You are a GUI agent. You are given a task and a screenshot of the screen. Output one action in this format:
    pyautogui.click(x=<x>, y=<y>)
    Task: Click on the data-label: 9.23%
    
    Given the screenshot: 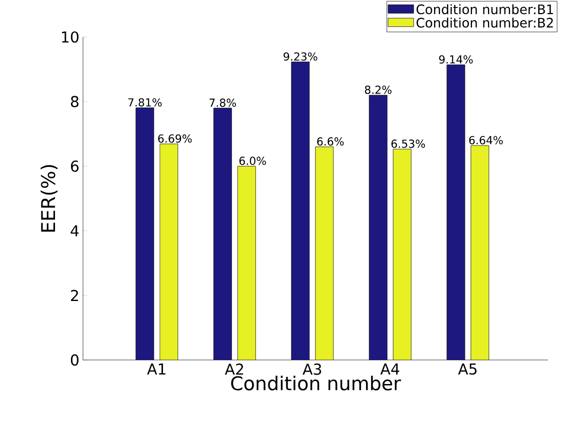 What is the action you would take?
    pyautogui.click(x=301, y=56)
    